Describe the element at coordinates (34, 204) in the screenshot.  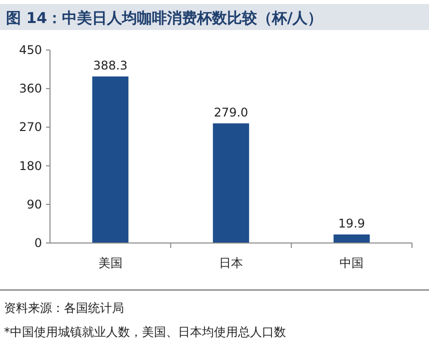
I see `y-tick-label: 90` at that location.